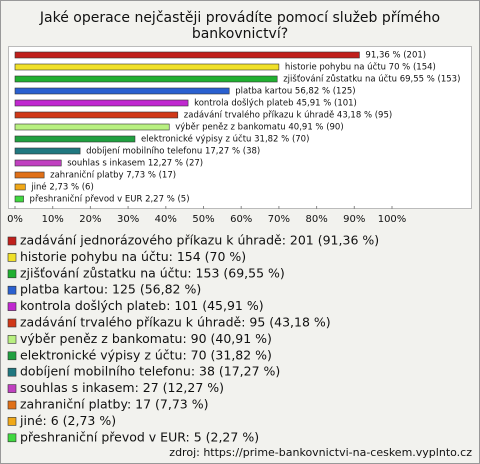 The height and width of the screenshot is (464, 480). What do you see at coordinates (354, 219) in the screenshot?
I see `x-tick-label: 90%` at bounding box center [354, 219].